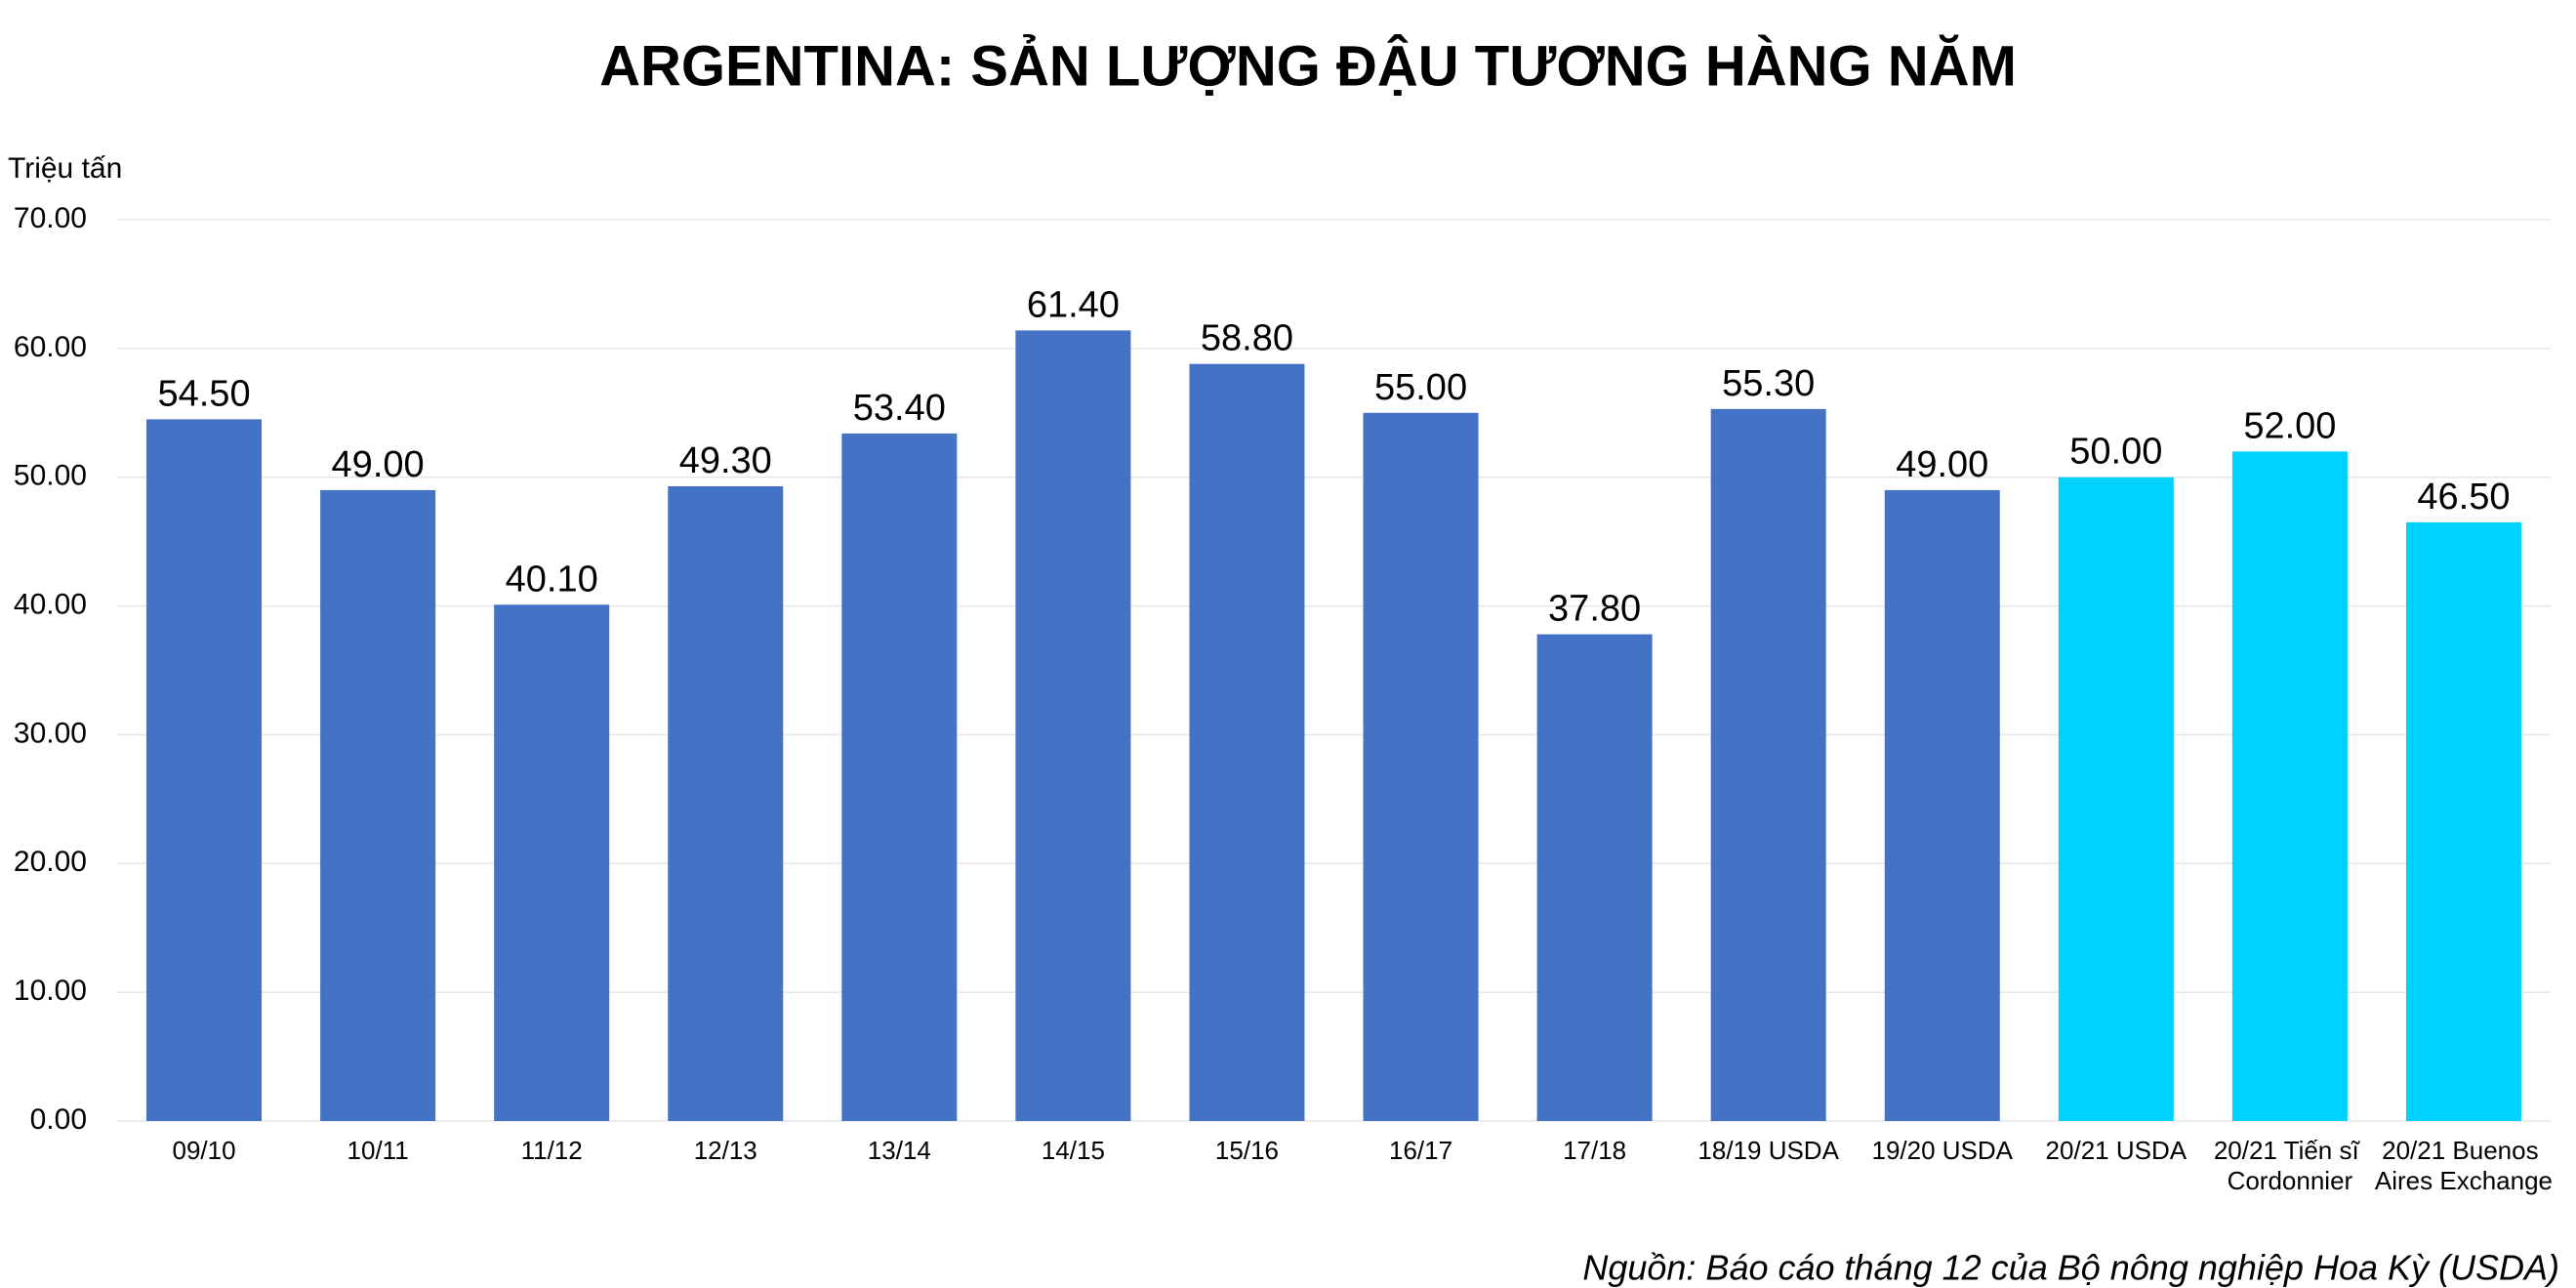 This screenshot has width=2576, height=1288. I want to click on x-tick-label: 09/10, so click(203, 1150).